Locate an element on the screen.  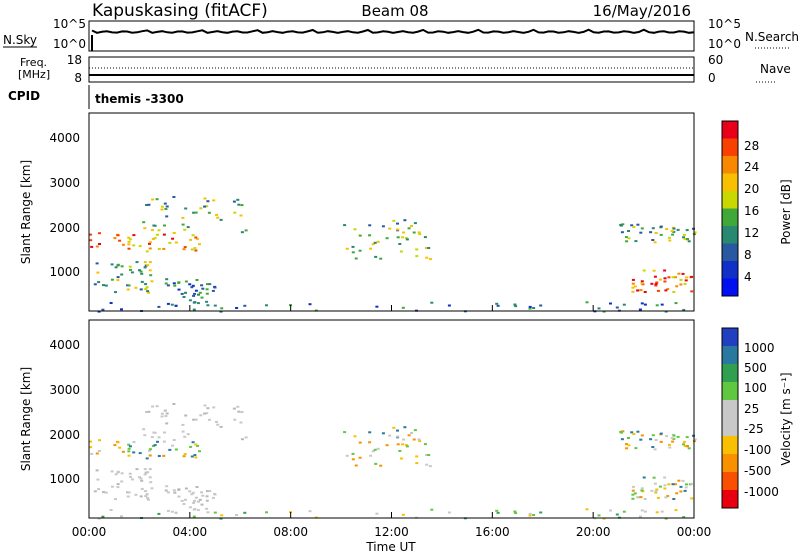
power-colorbar-label: Power [dB] is located at coordinates (786, 211).